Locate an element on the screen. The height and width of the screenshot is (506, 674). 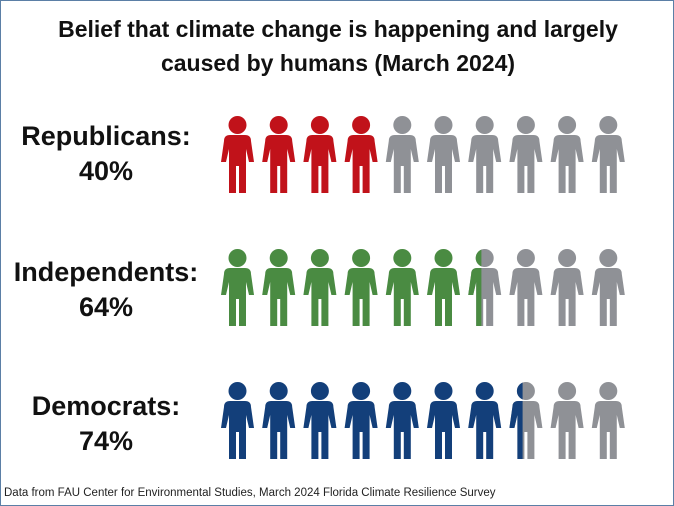
republicans-label: Republicans: is located at coordinates (106, 136).